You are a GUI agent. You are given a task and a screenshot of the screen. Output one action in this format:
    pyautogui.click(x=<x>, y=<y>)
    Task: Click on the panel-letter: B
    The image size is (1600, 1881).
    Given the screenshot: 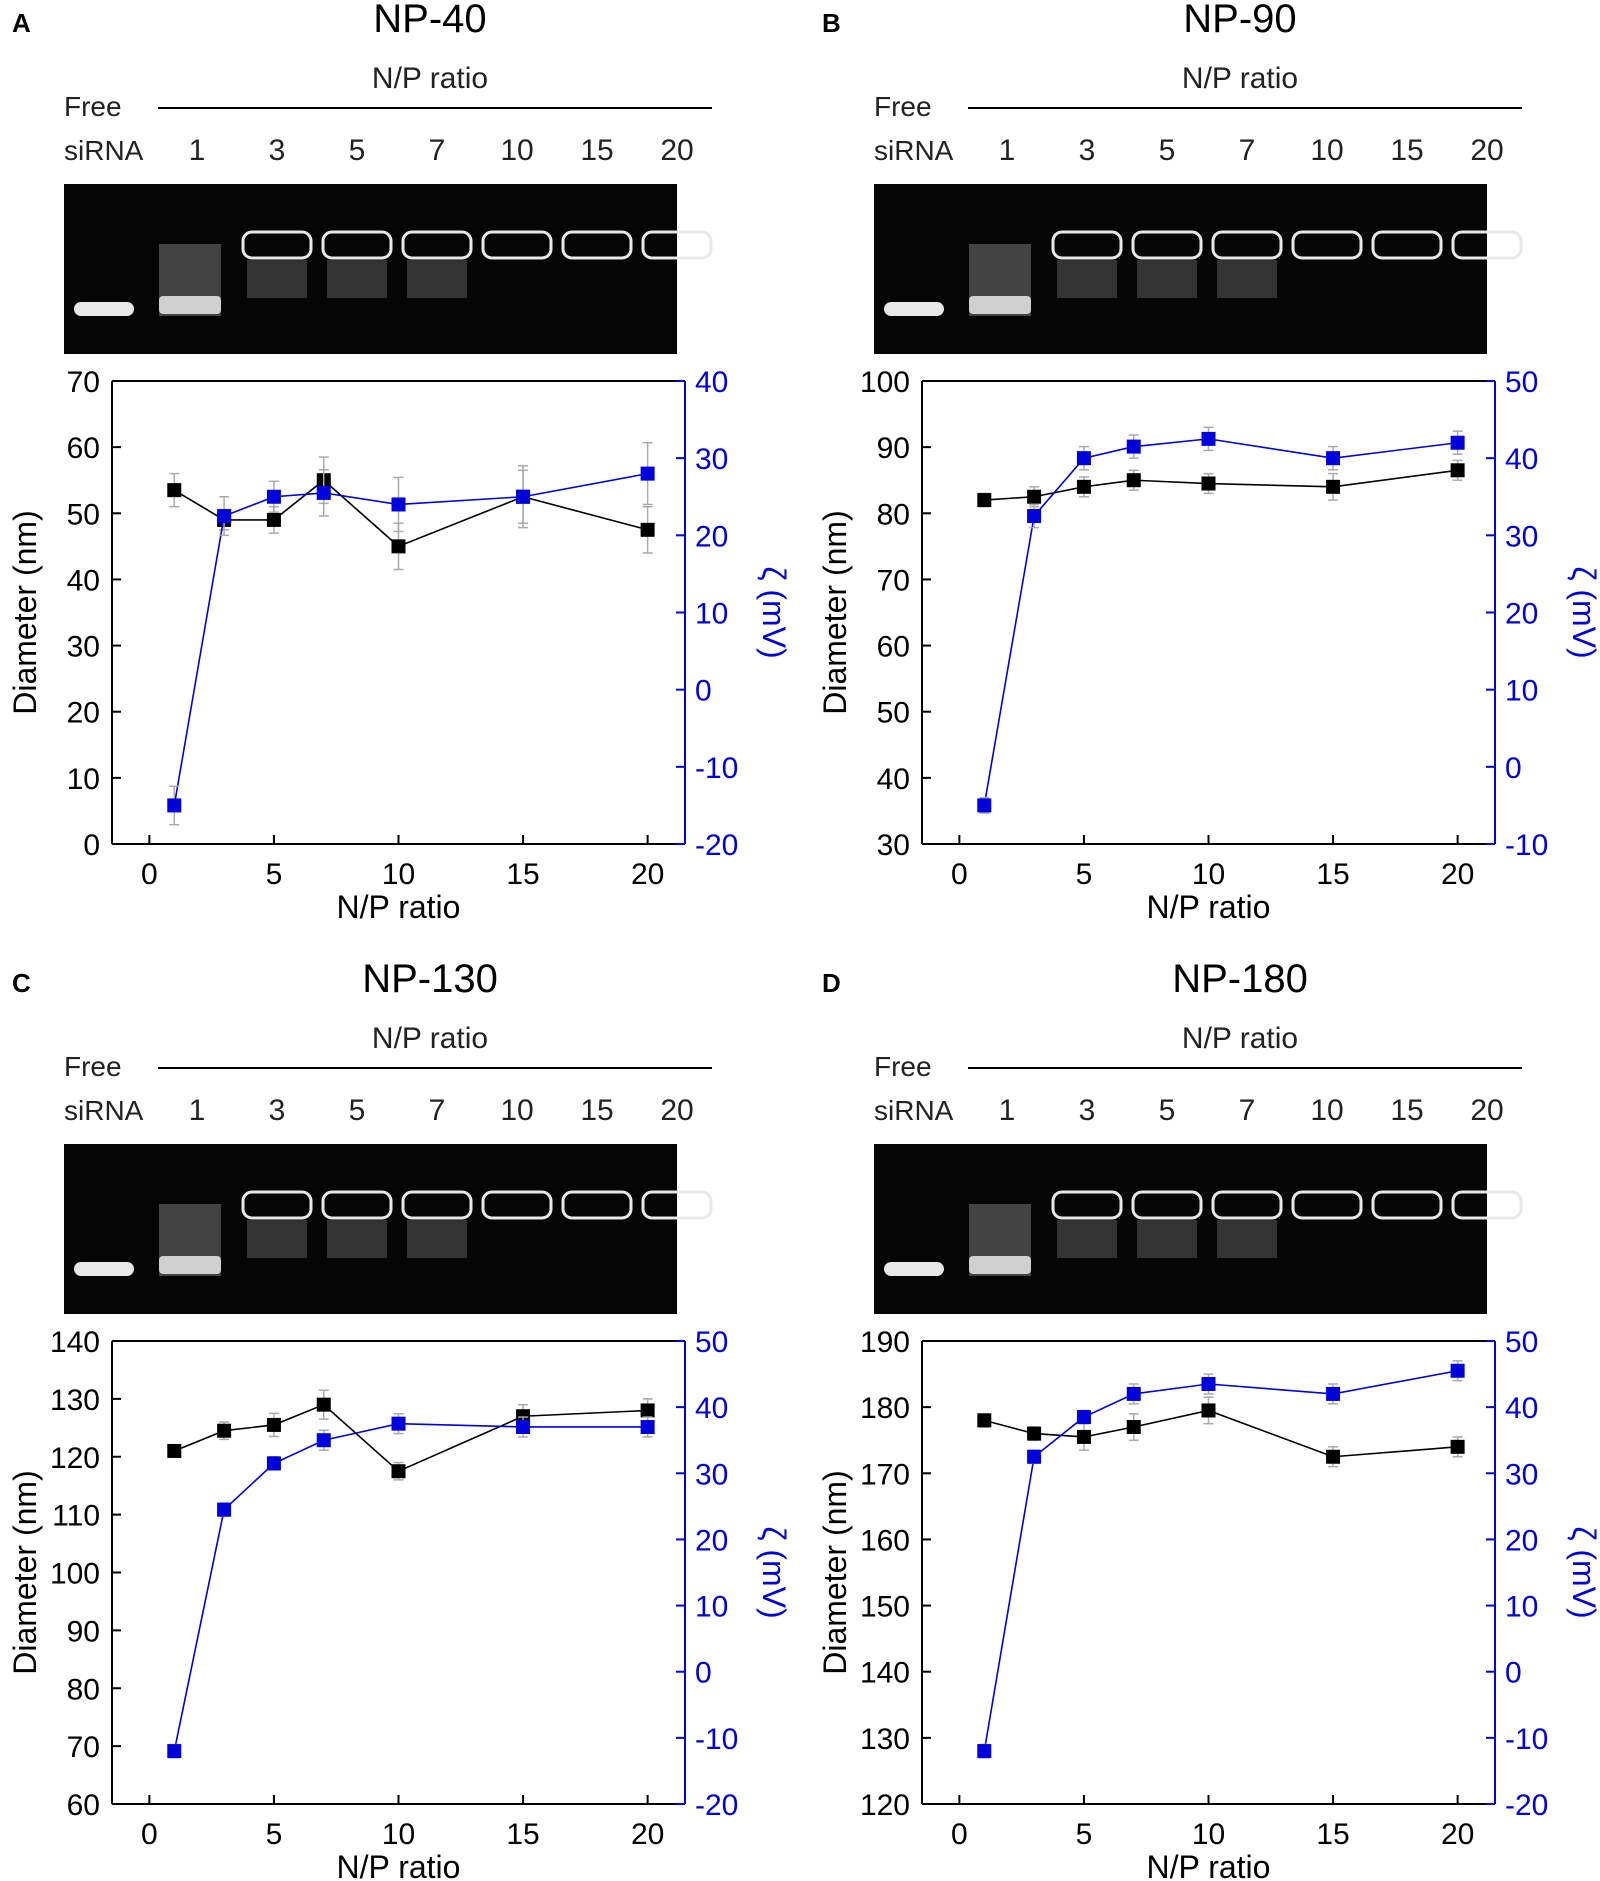 What is the action you would take?
    pyautogui.click(x=831, y=23)
    